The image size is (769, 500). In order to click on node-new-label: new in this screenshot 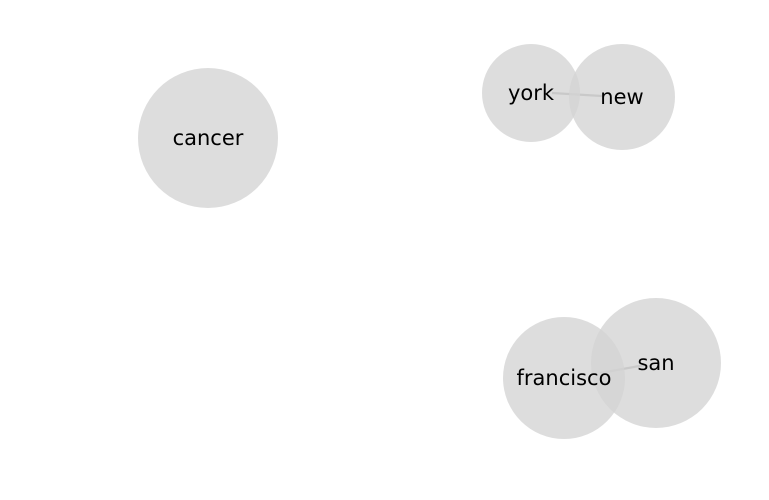, I will do `click(621, 97)`.